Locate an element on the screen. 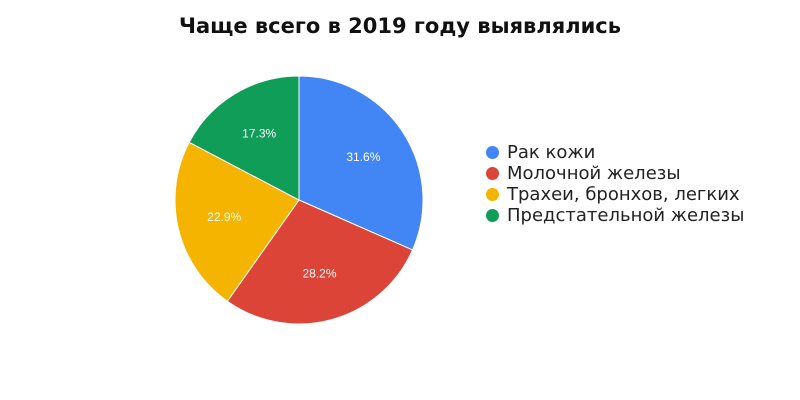 The image size is (800, 400). legend-label: Трахеи, бронхов, легких is located at coordinates (623, 194).